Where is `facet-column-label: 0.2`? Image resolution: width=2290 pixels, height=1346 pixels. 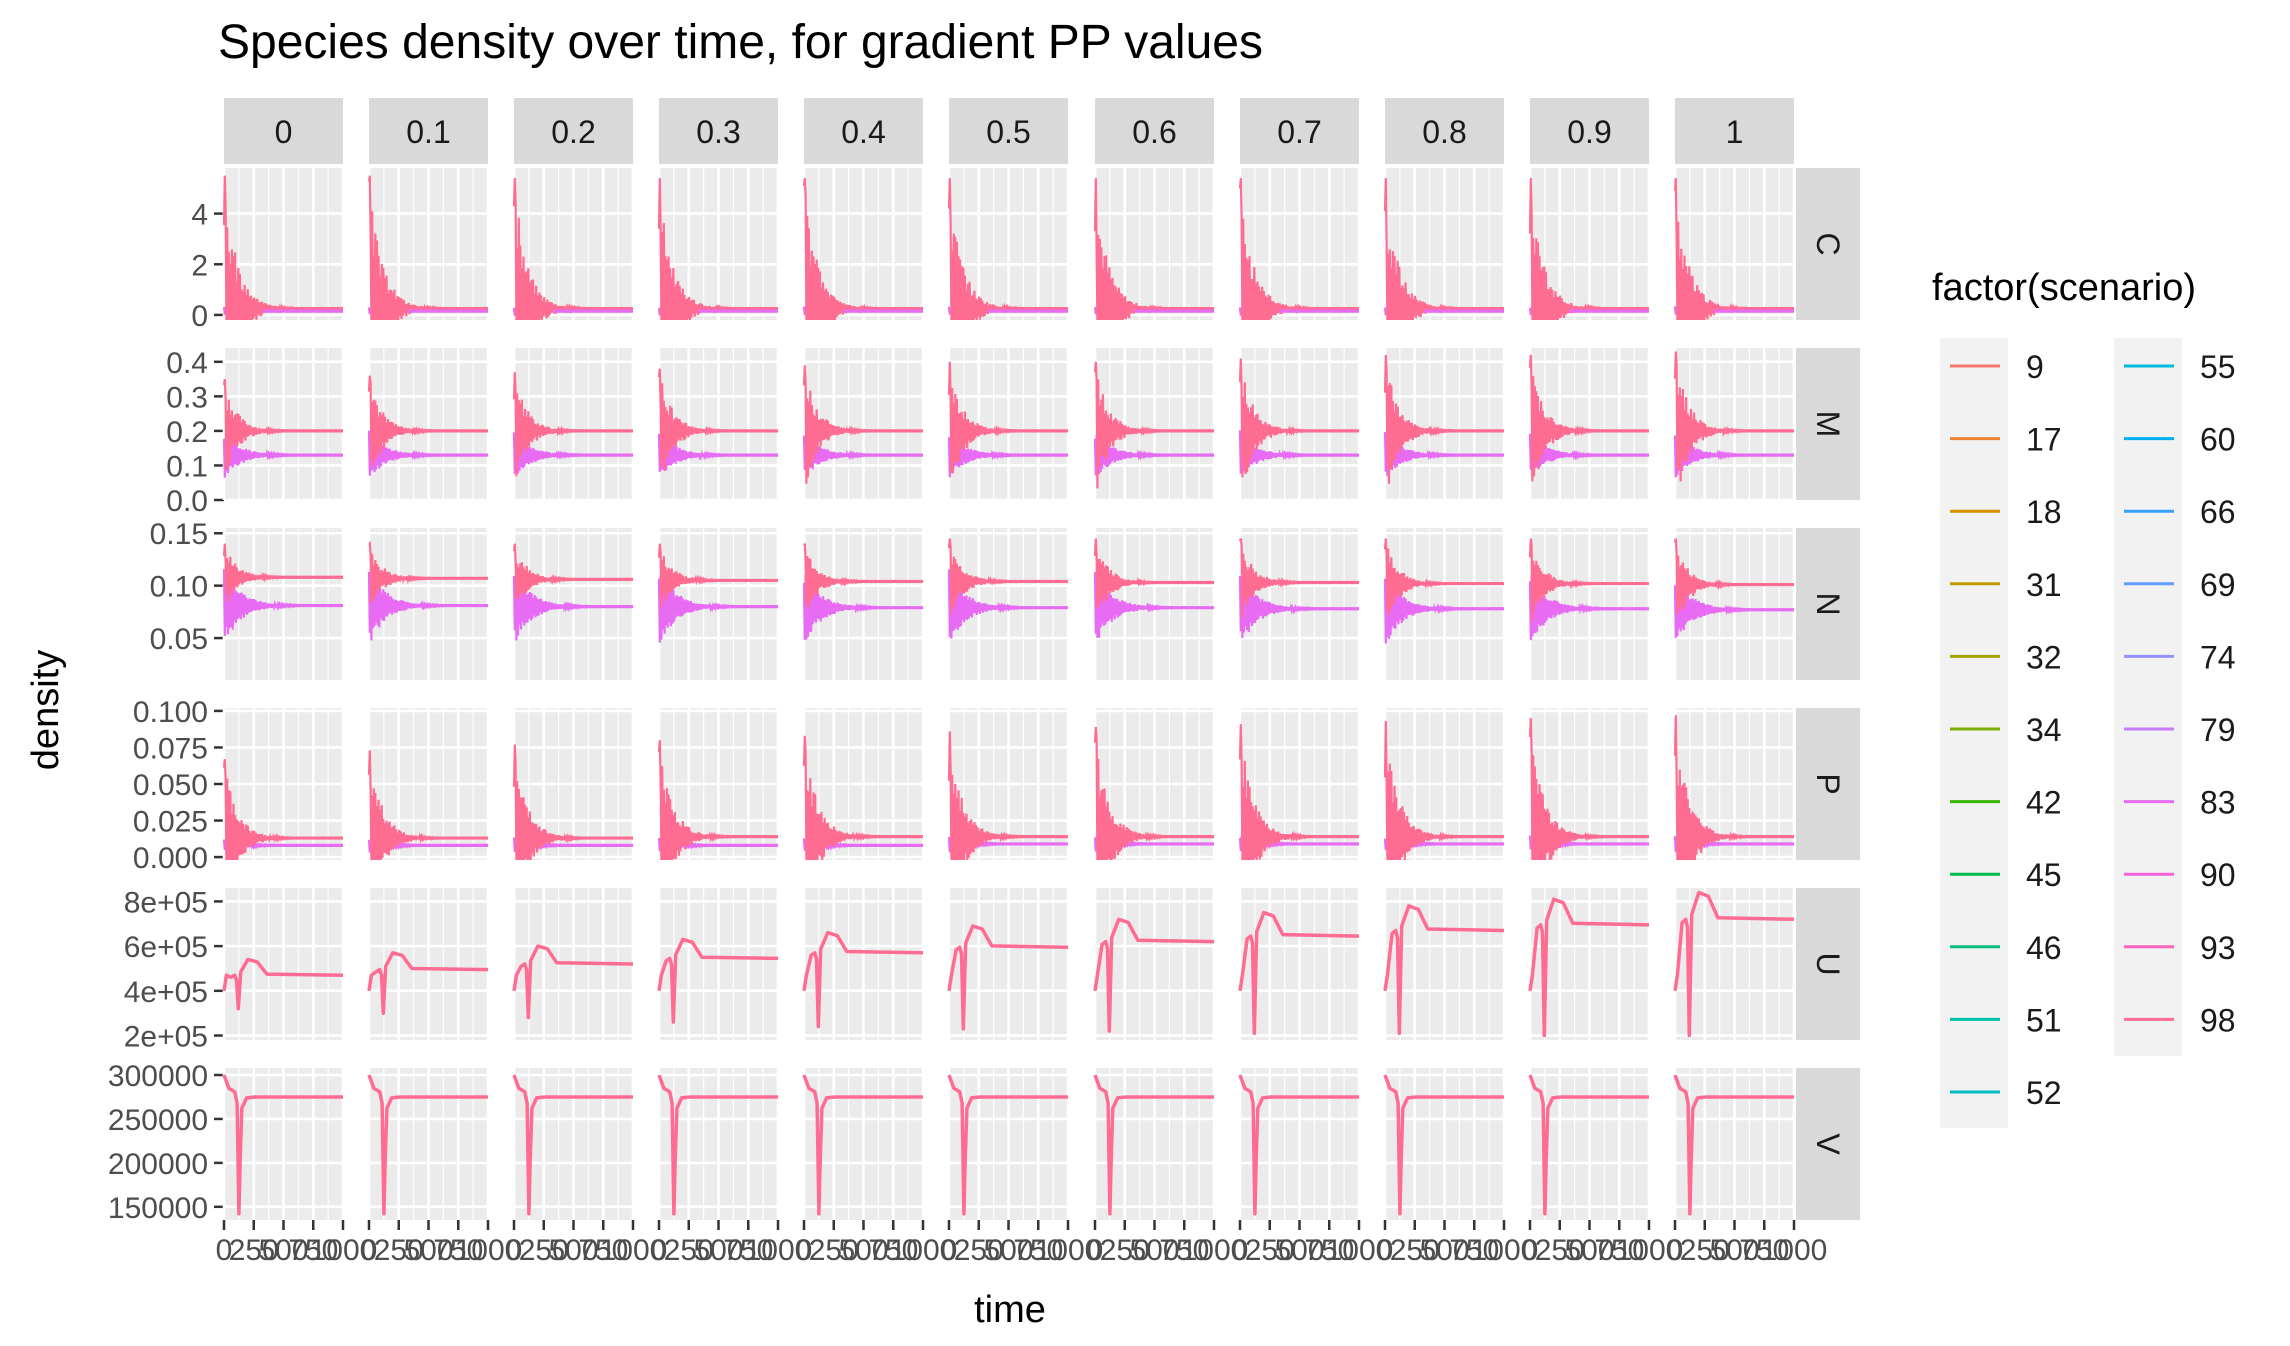 facet-column-label: 0.2 is located at coordinates (573, 132).